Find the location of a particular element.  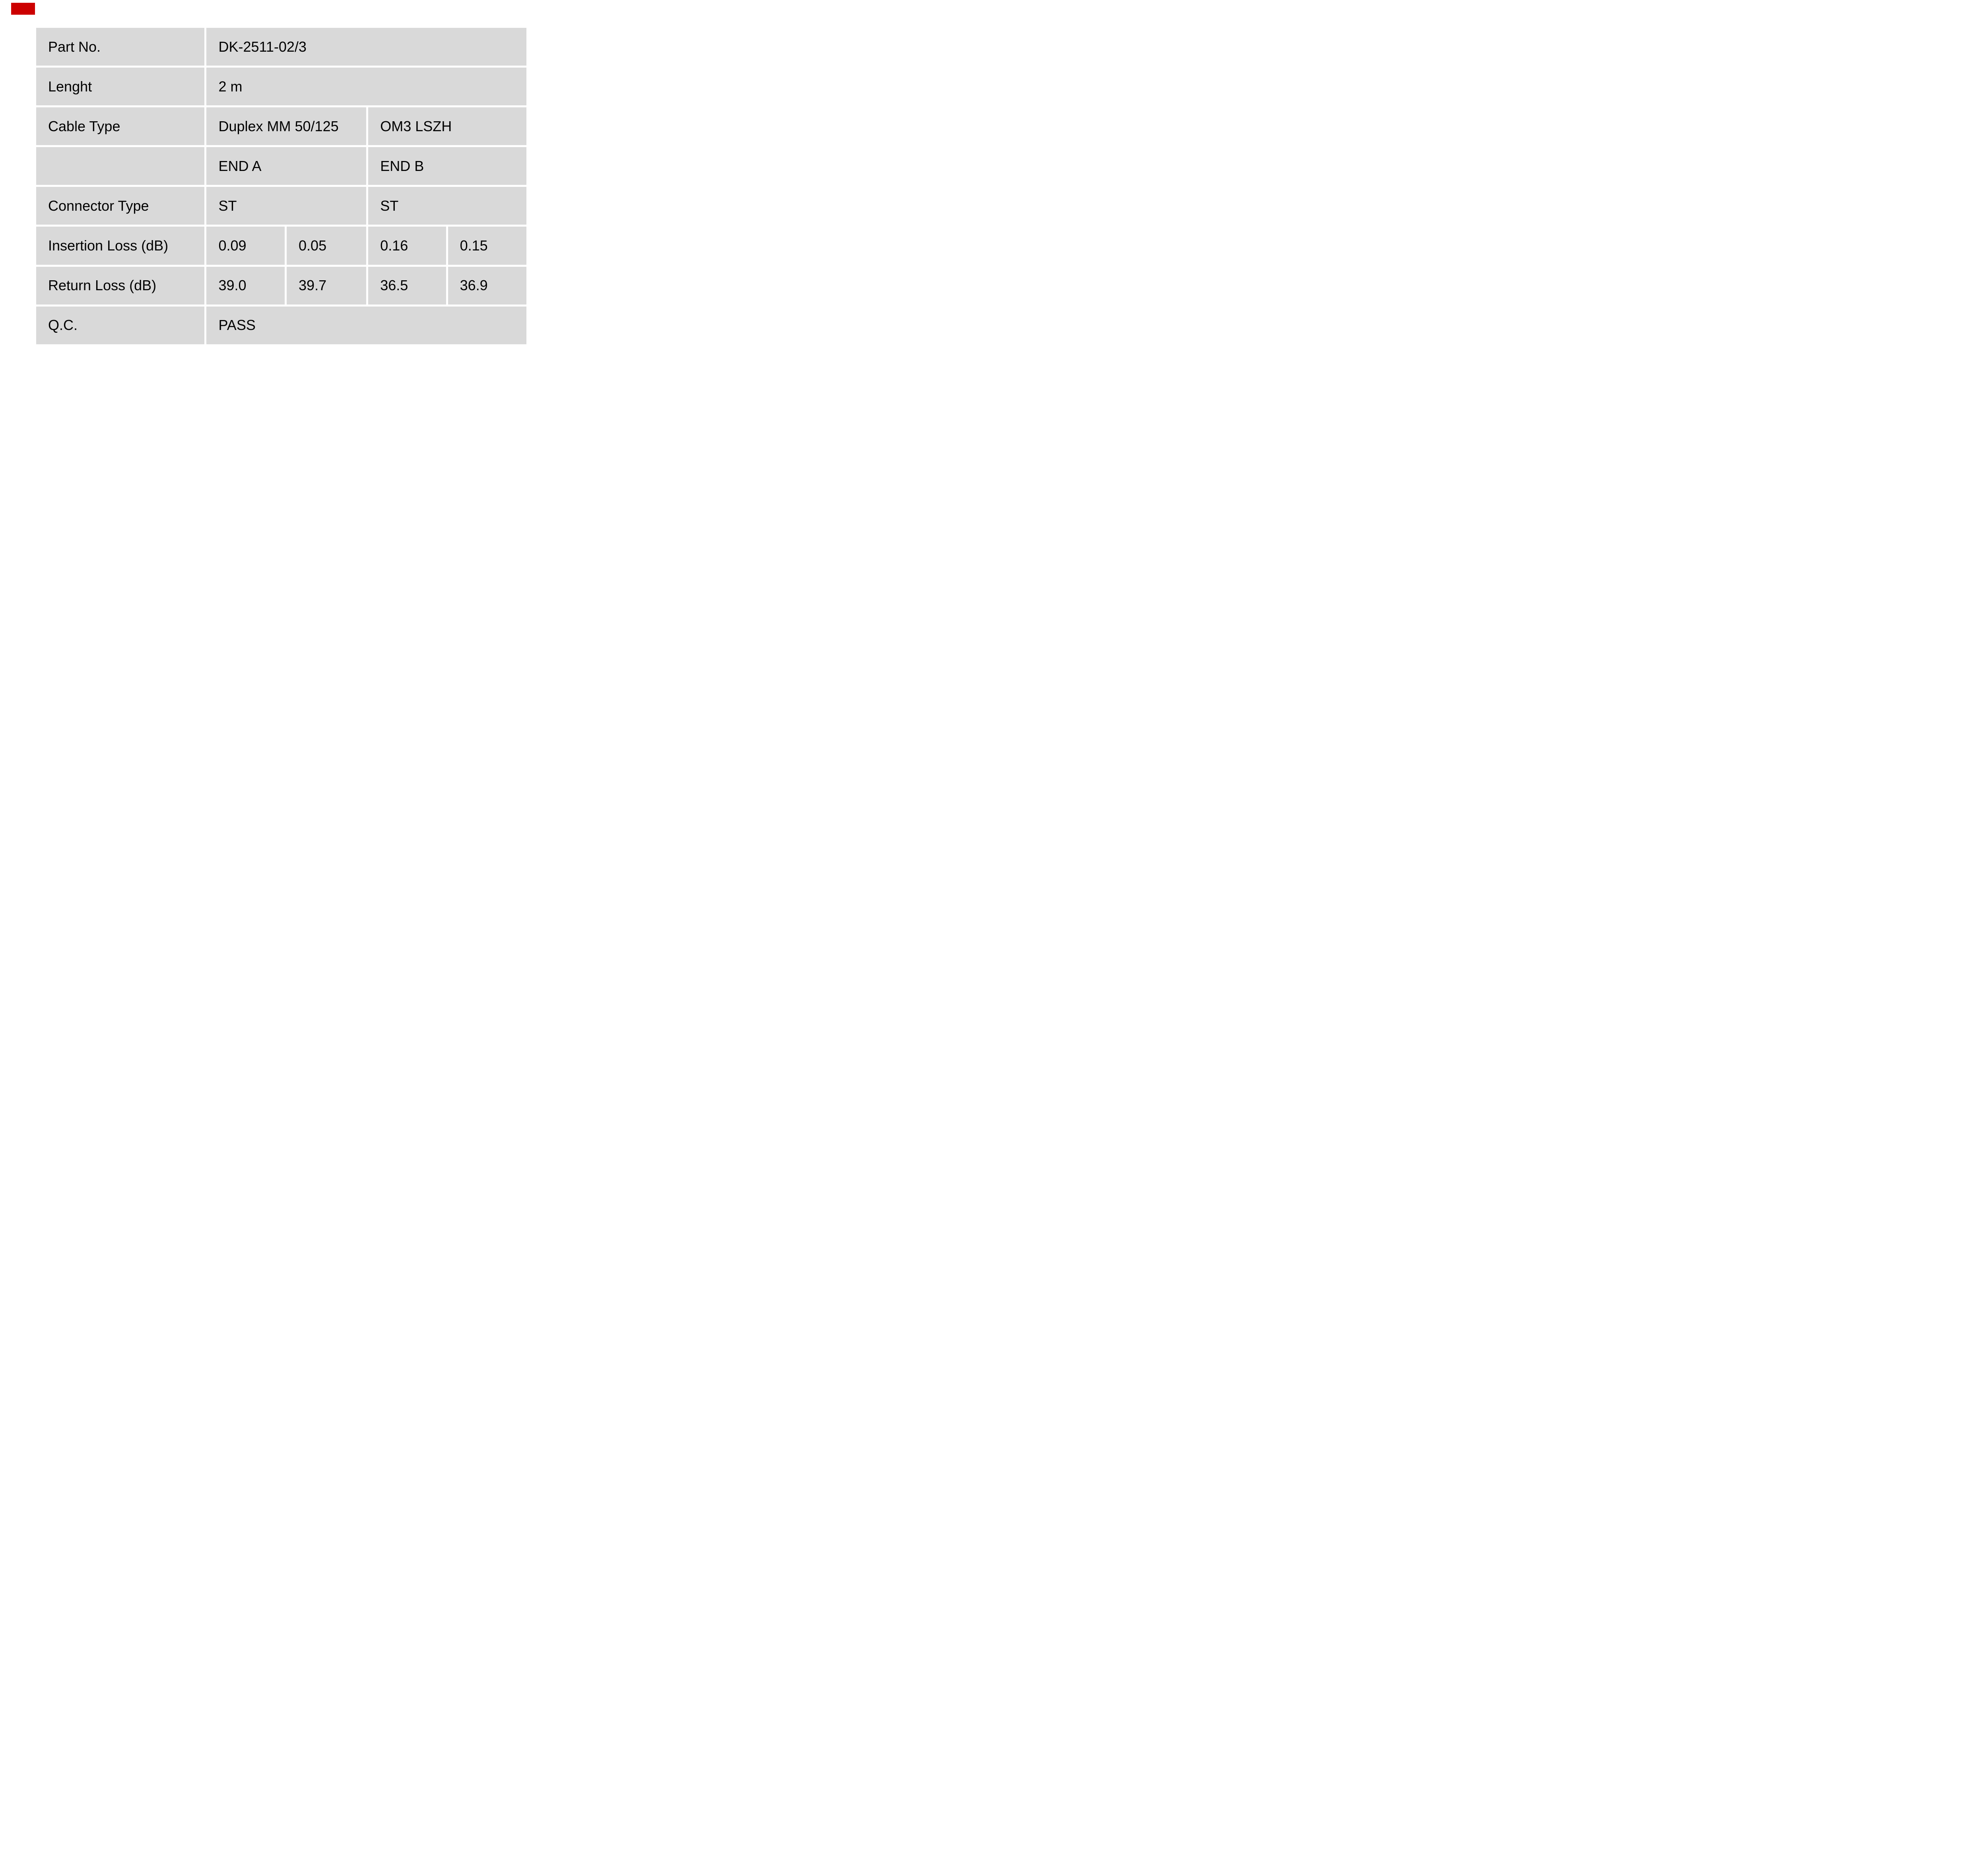

value-cell: DK-2511-02/3 is located at coordinates (366, 46).